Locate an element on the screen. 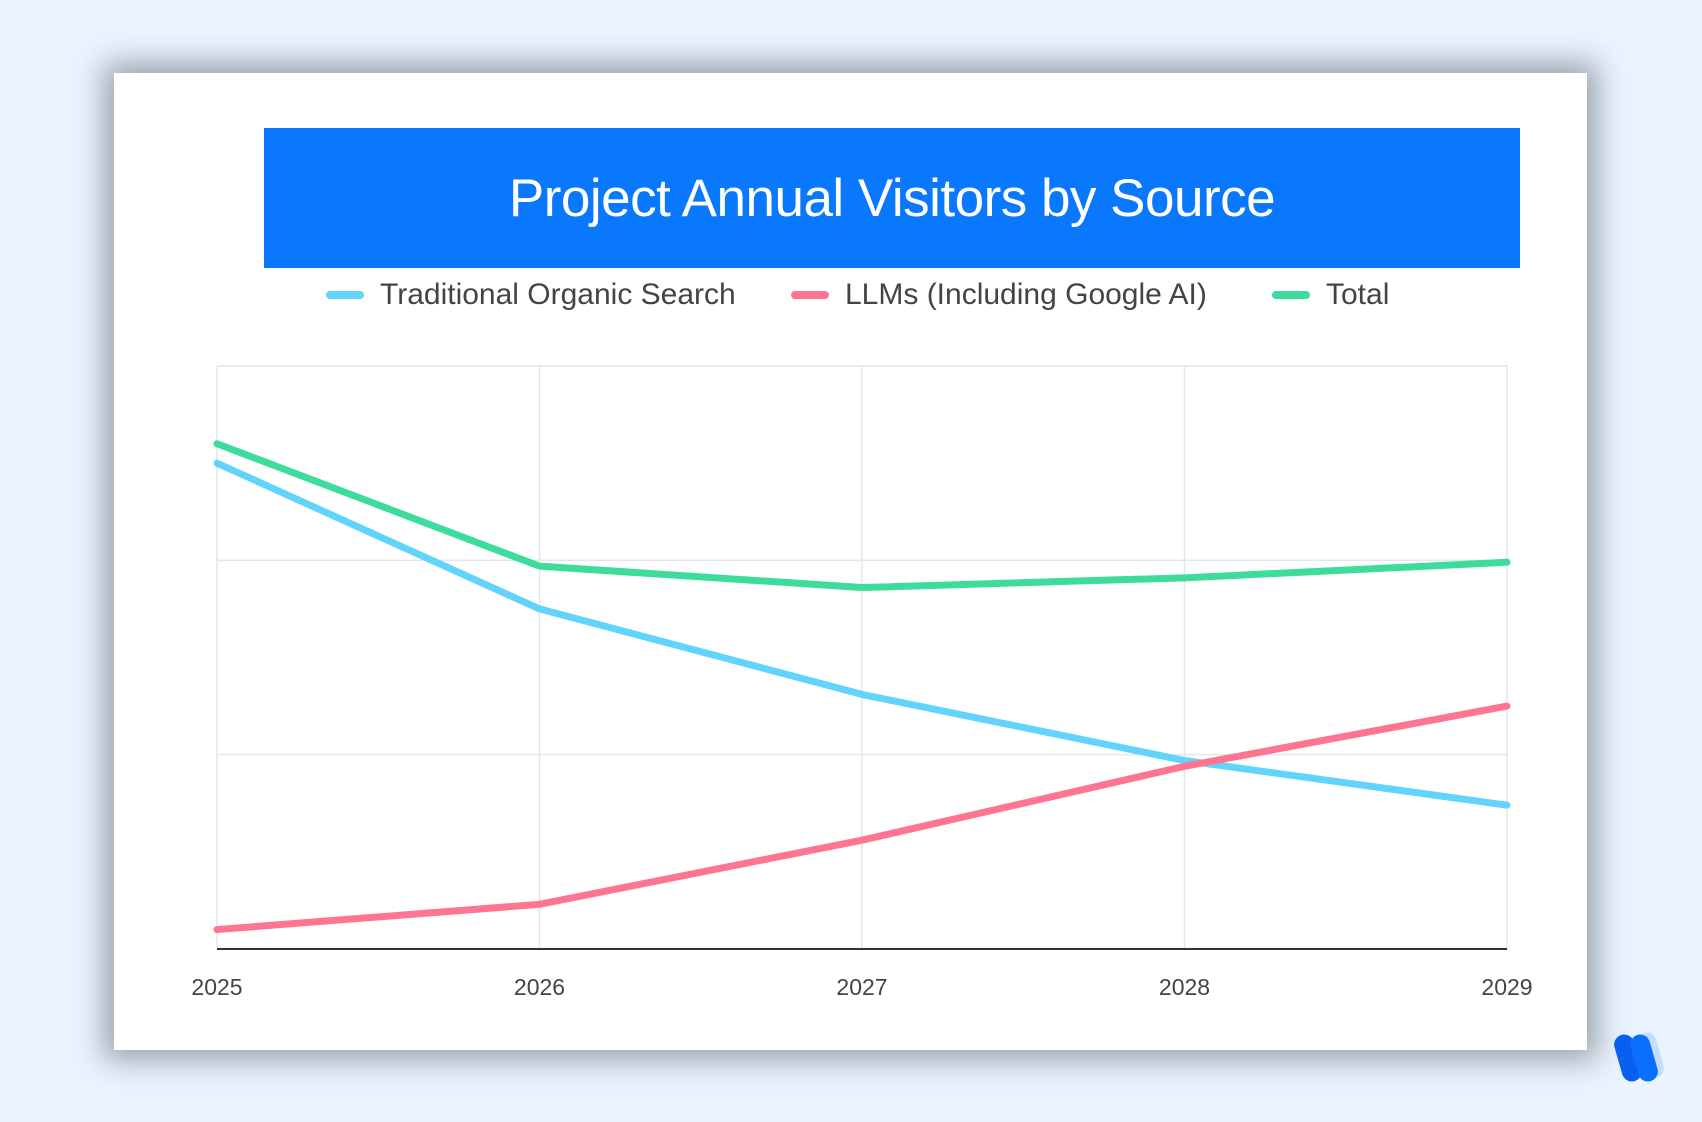 The height and width of the screenshot is (1122, 1702). brand-w-logo-icon is located at coordinates (1639, 1057).